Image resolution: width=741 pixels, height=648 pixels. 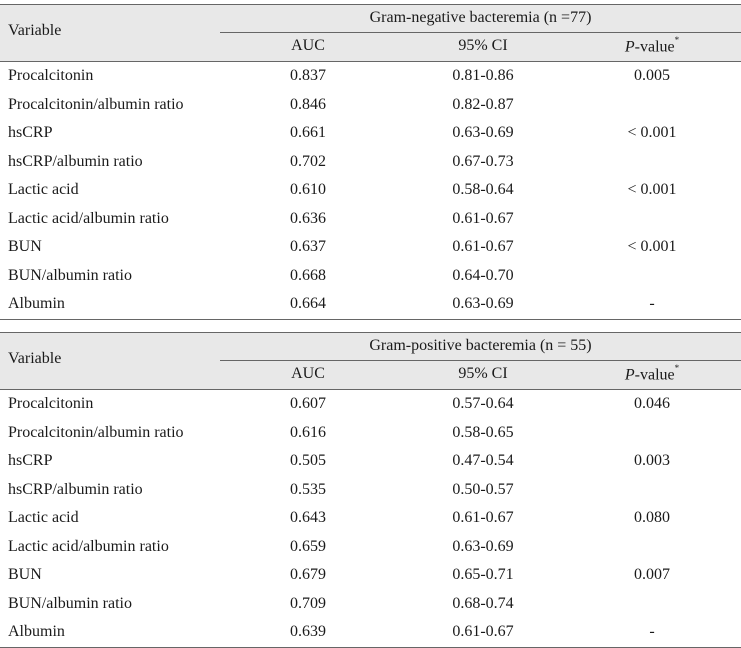 I want to click on table-row: Lactic acid 0.610 0.58-0.64 < 0.001, so click(x=370, y=190).